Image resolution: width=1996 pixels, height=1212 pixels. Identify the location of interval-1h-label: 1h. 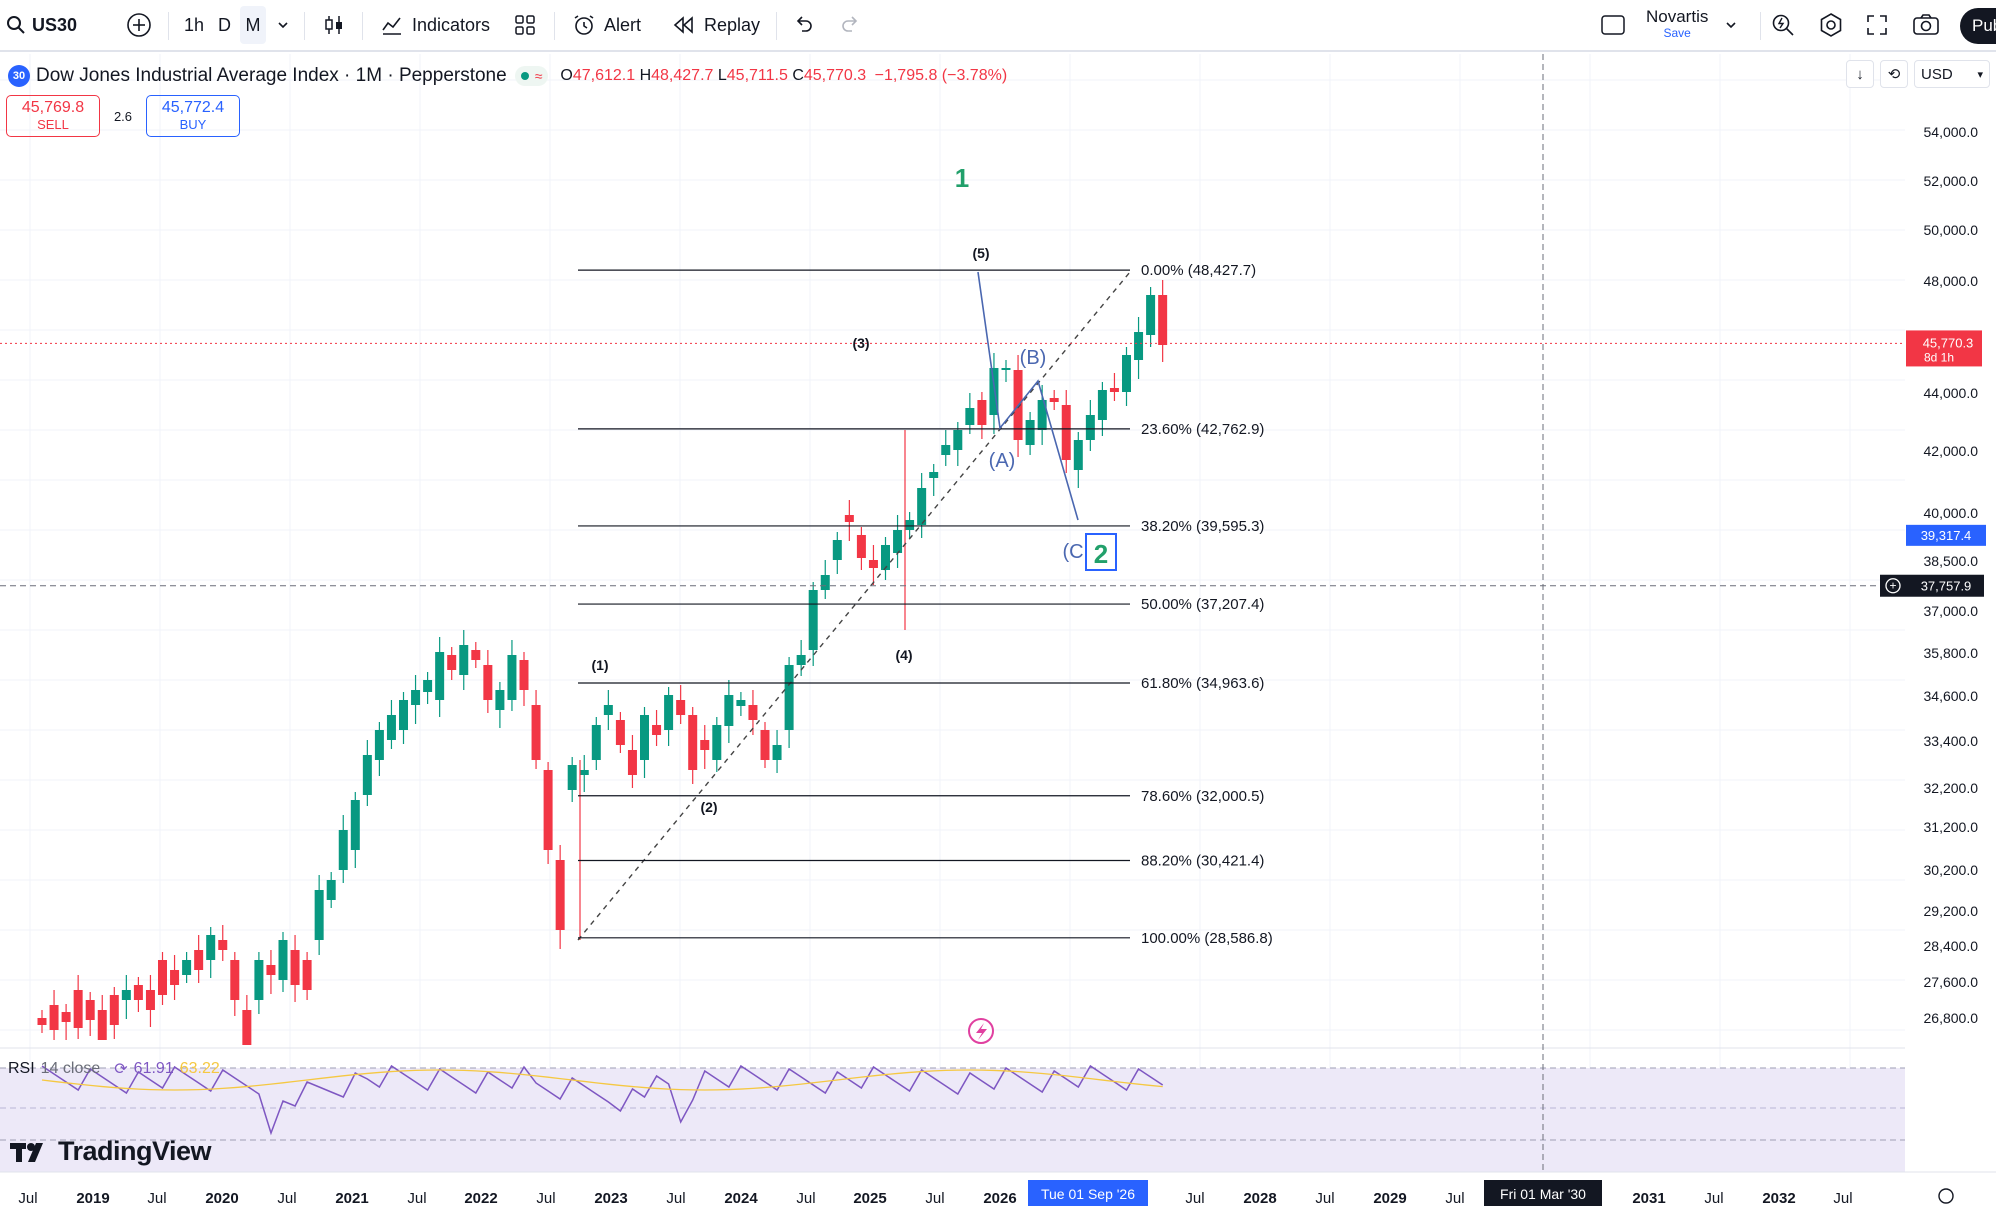
(194, 24).